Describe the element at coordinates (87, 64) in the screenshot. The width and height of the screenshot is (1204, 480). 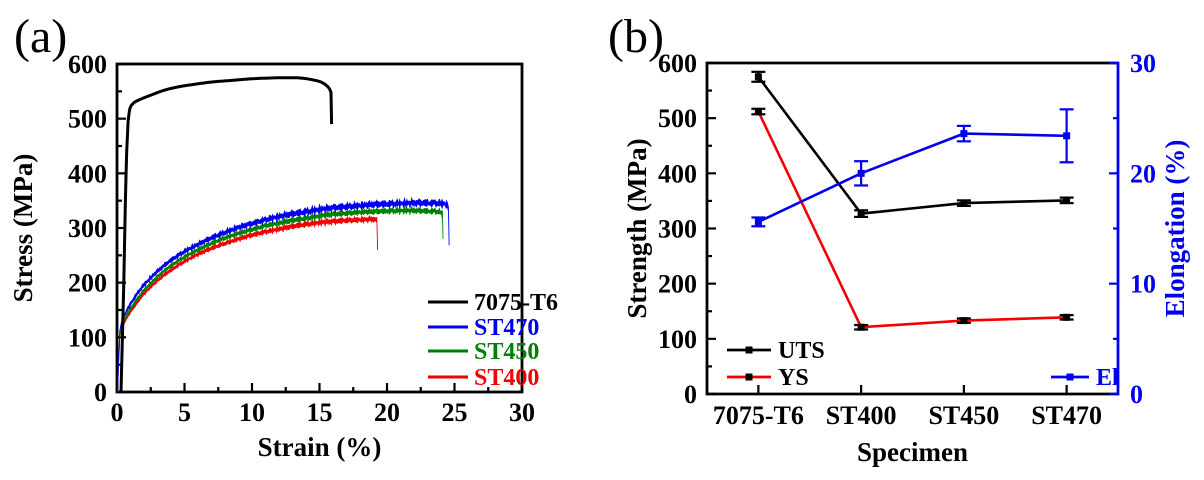
I see `panel-a-ytick-label: 600` at that location.